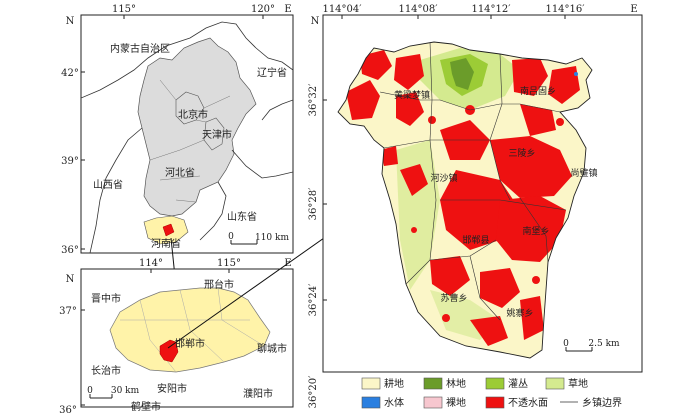 Image resolution: width=700 pixels, height=420 pixels. I want to click on label-tianjin: 天津市, so click(217, 134).